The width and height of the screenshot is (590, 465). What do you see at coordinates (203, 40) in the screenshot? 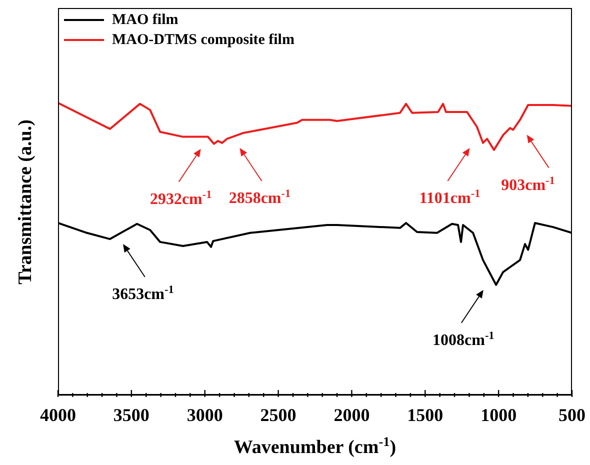
I see `legend-label: MAO-DTMS composite film` at bounding box center [203, 40].